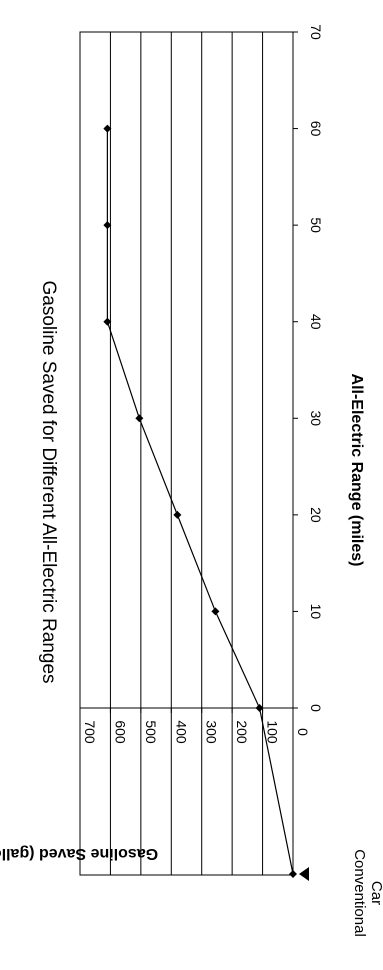 This screenshot has height=970, width=383. I want to click on x-axis-label: All-Electric Range (miles), so click(356, 470).